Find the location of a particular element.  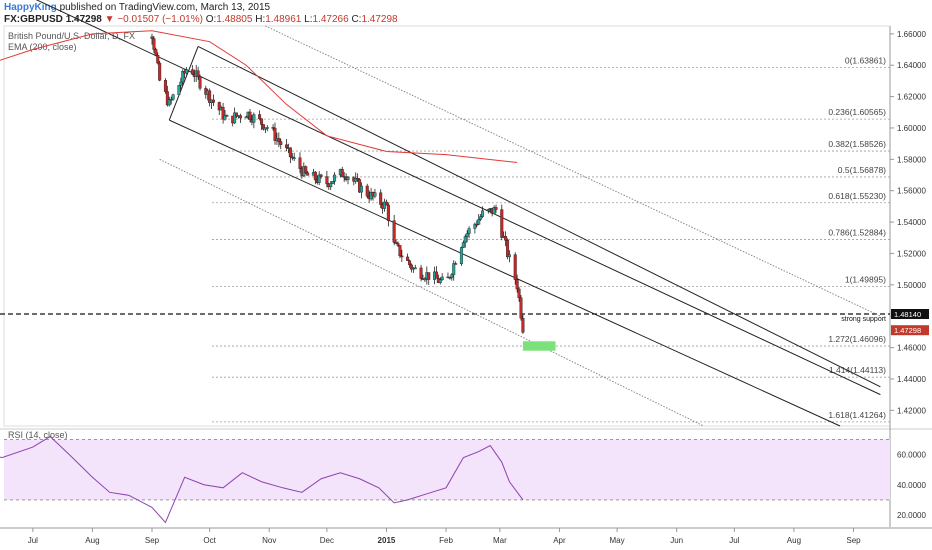

change-arrow-icon: ▼ is located at coordinates (109, 19).